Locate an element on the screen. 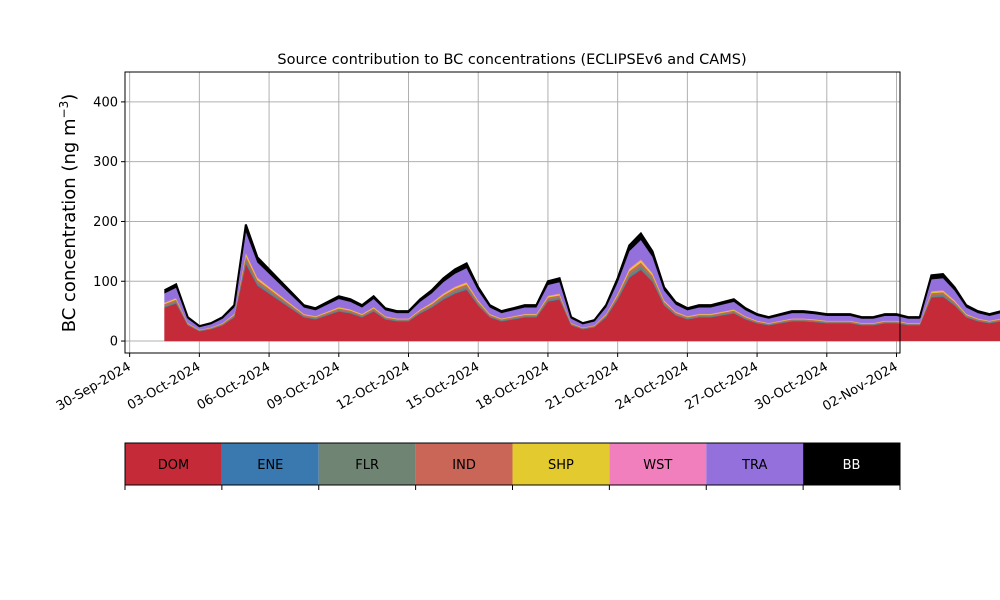 The image size is (1000, 600). area-tra is located at coordinates (582, 280).